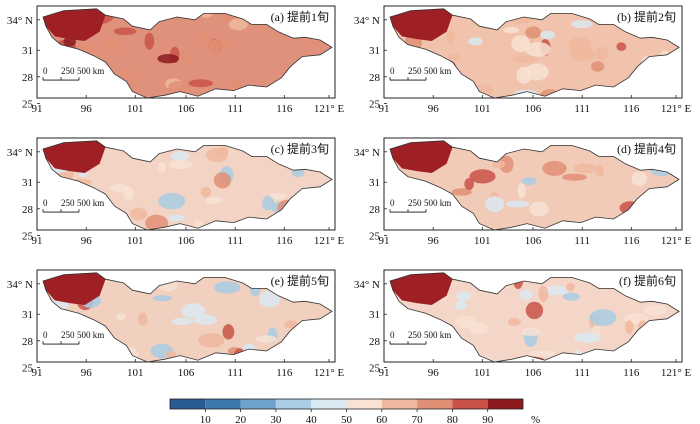  I want to click on colorbar-label: 50, so click(347, 419).